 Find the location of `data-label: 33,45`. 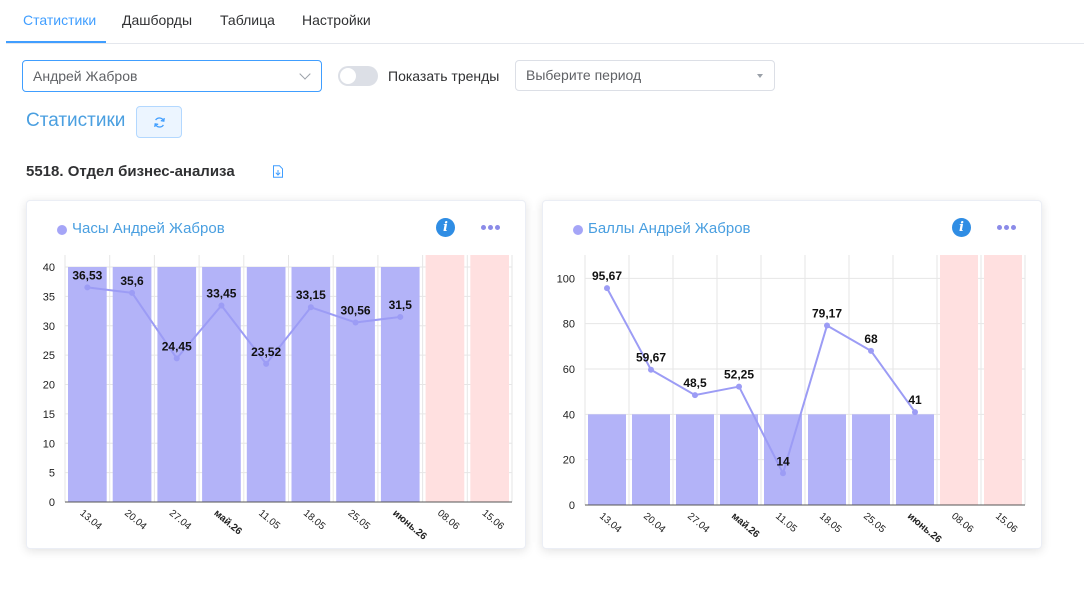

data-label: 33,45 is located at coordinates (221, 293).